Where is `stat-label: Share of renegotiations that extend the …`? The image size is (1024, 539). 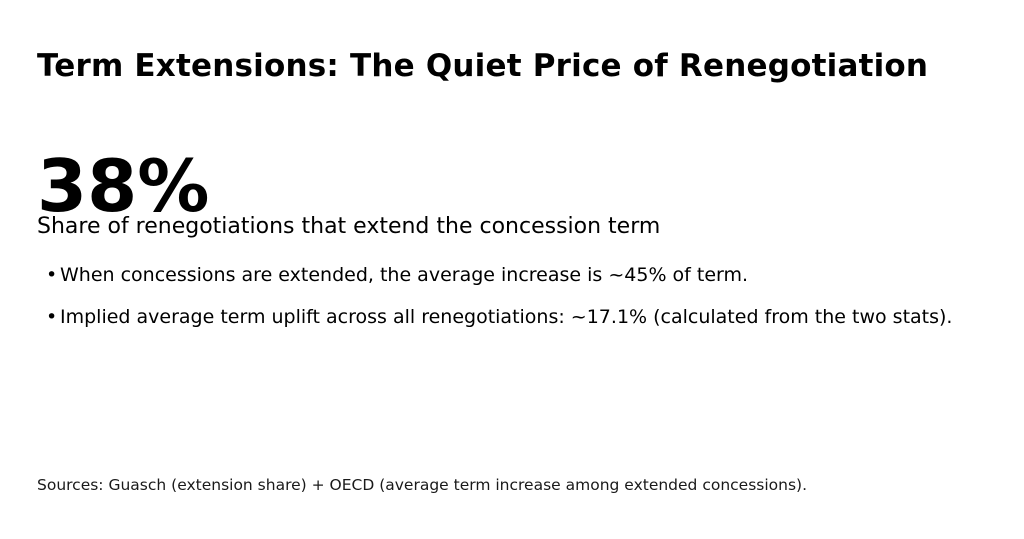 stat-label: Share of renegotiations that extend the … is located at coordinates (349, 226).